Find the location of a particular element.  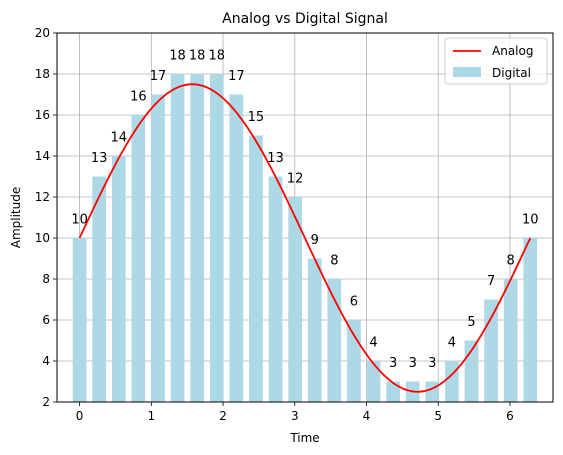

x-tick-label: 1 is located at coordinates (152, 416).